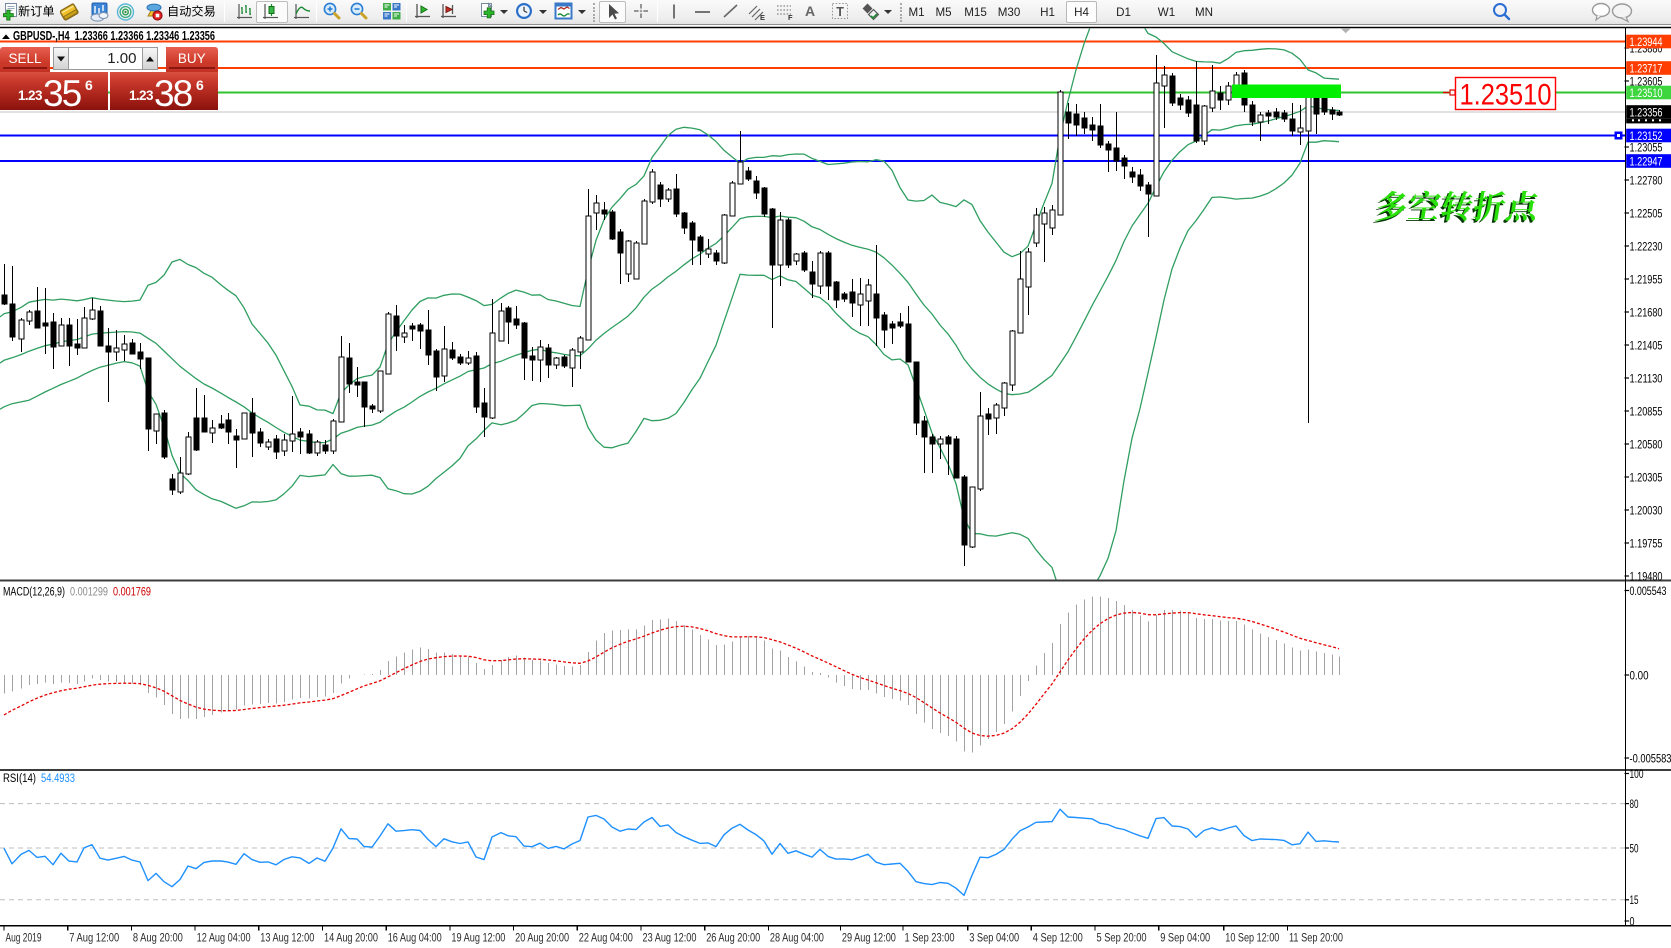 The width and height of the screenshot is (1671, 948). Describe the element at coordinates (478, 938) in the screenshot. I see `svg-text: 19 Aug 12:00` at that location.